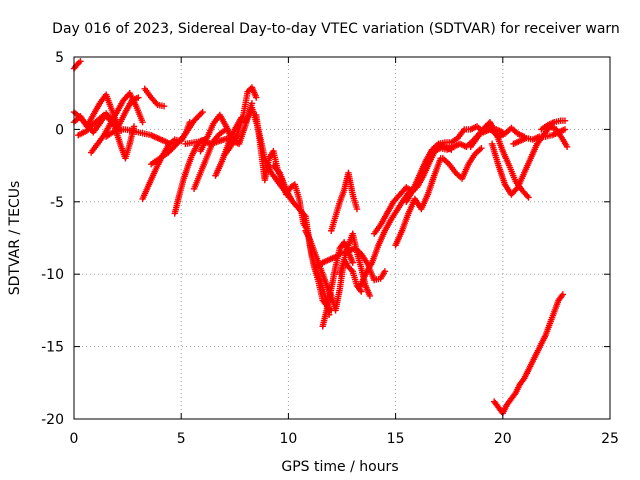 This screenshot has width=640, height=480. Describe the element at coordinates (52, 275) in the screenshot. I see `y-tick-label: -10` at that location.